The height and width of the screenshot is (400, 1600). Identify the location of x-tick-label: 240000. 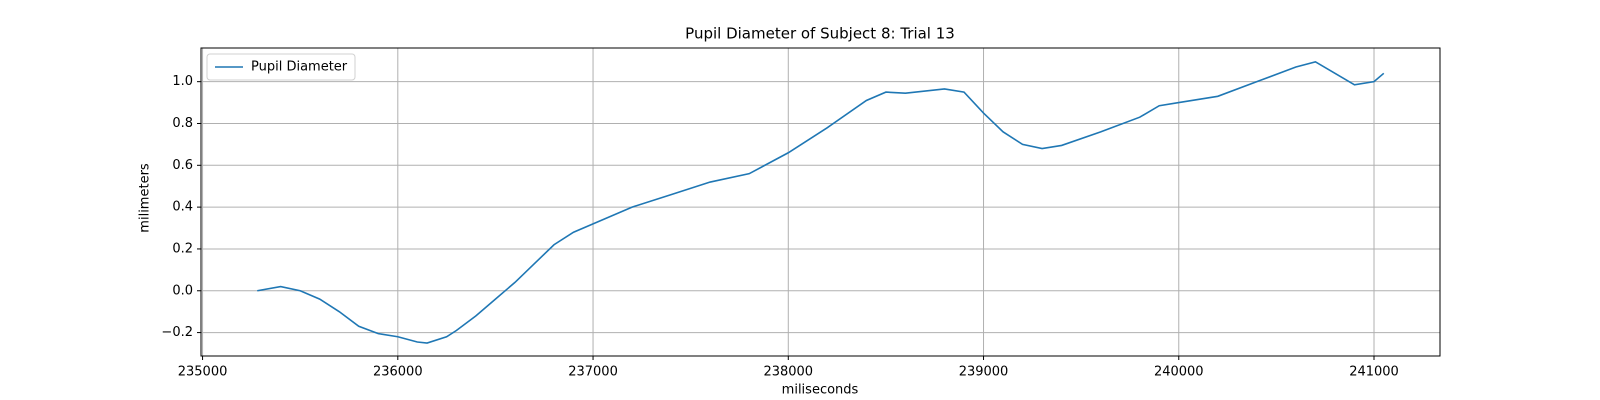
(1179, 372).